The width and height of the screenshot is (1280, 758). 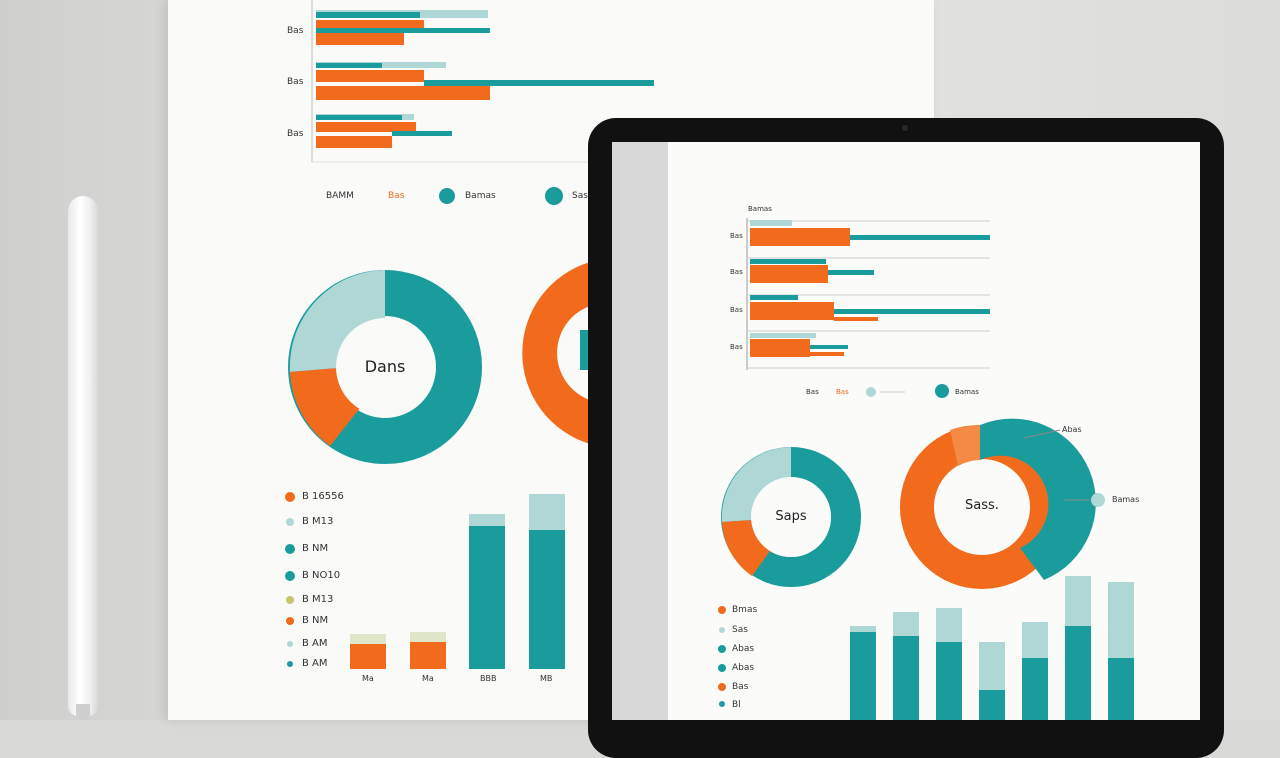 I want to click on tablet-list-item-2: Sas, so click(x=740, y=630).